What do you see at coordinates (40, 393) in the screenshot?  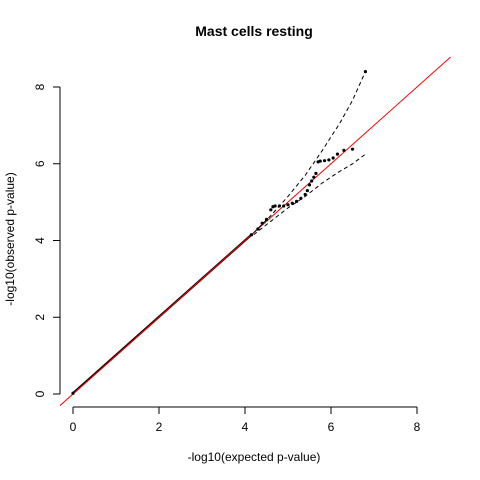 I see `y-tick-label: 0` at bounding box center [40, 393].